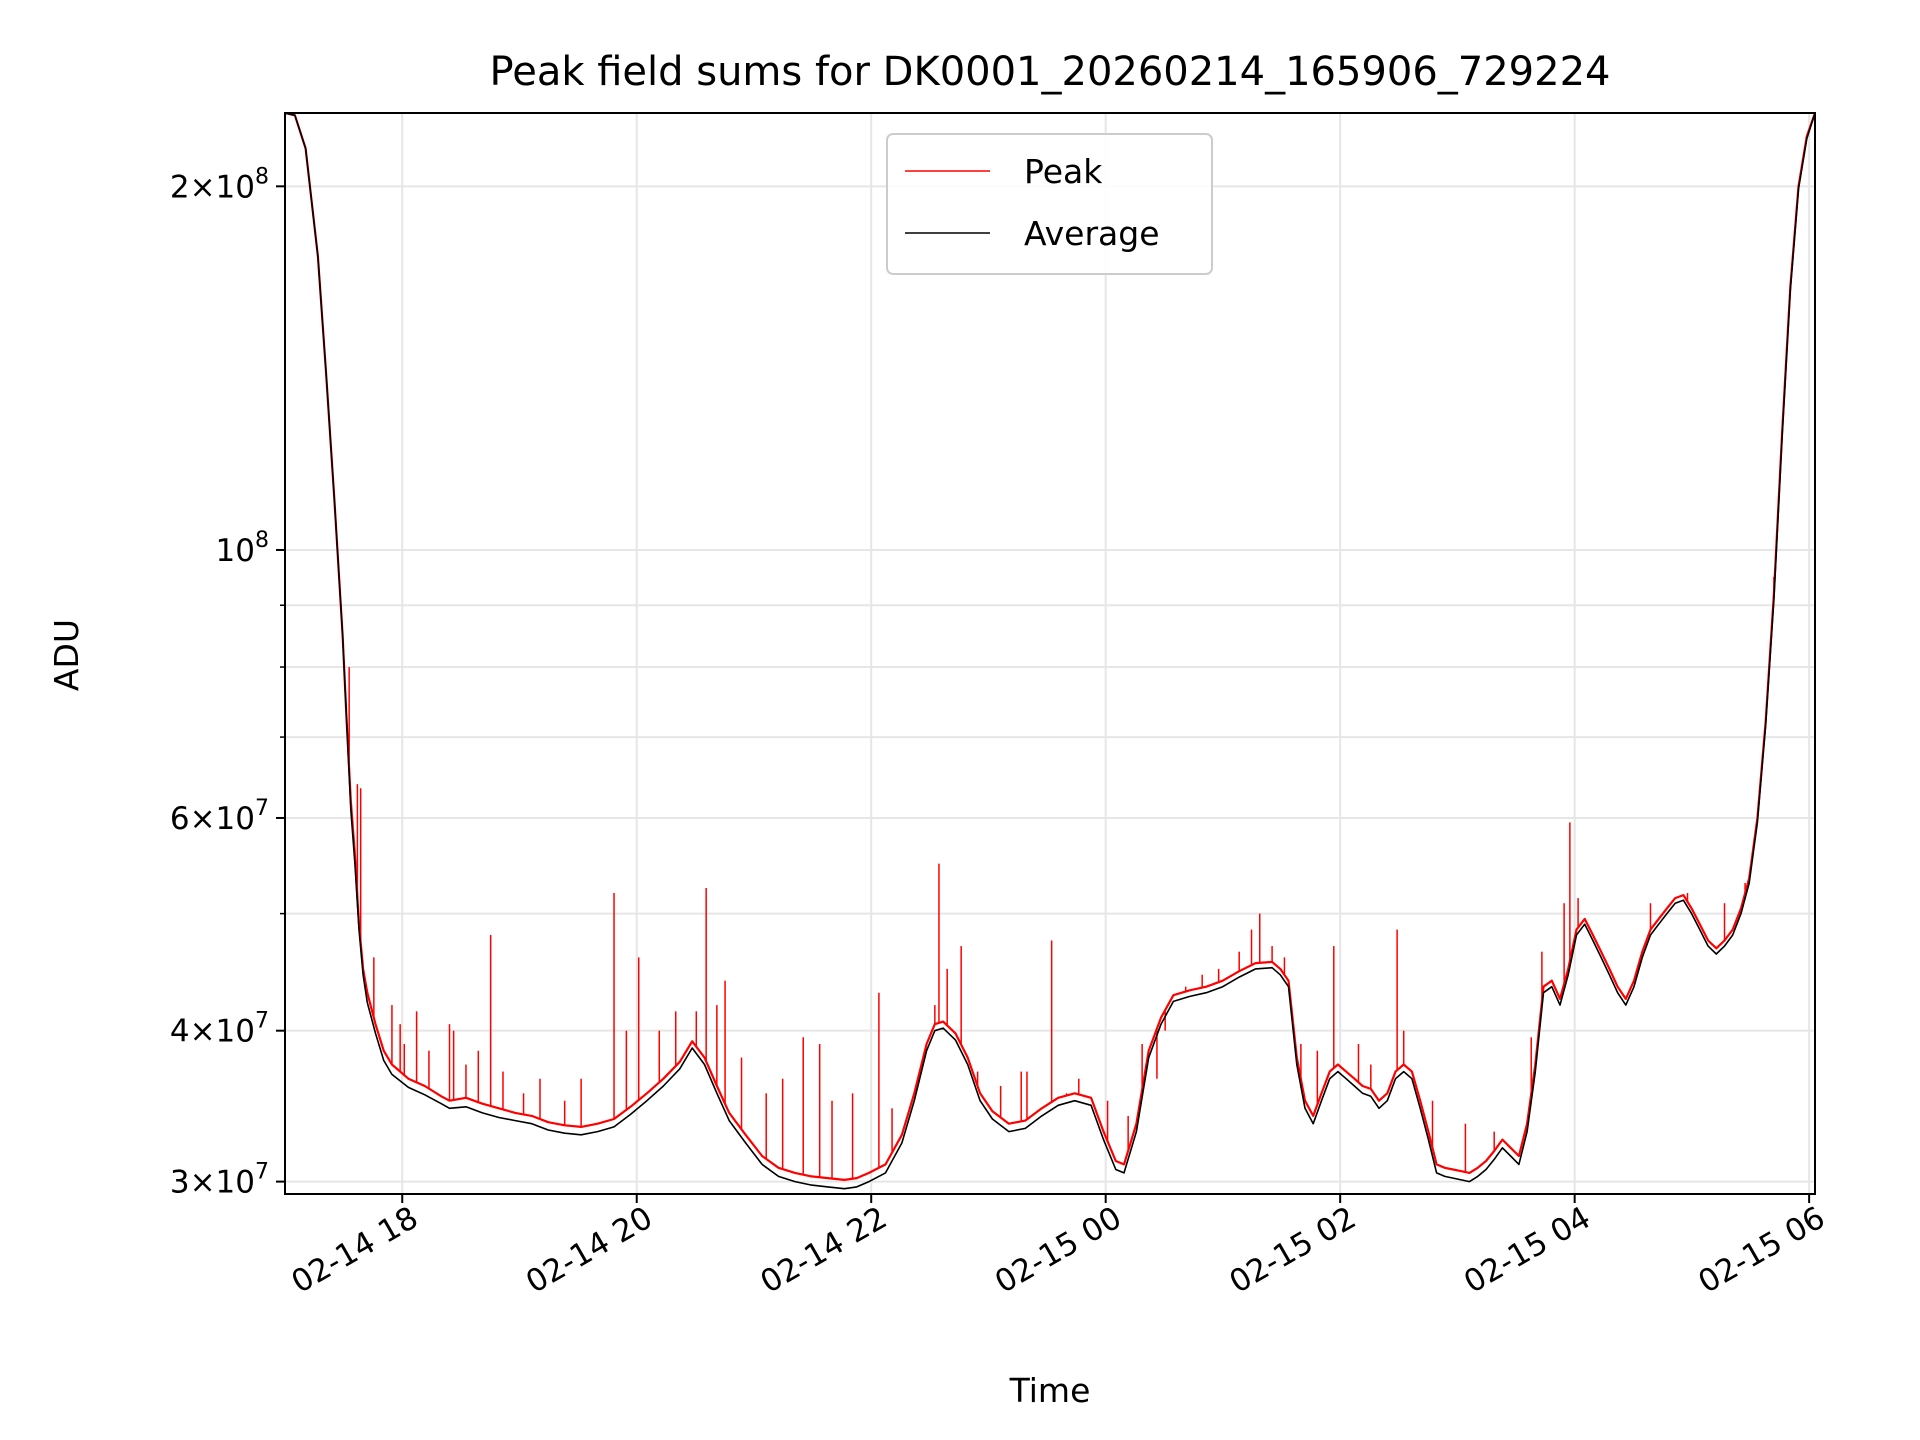 The image size is (1920, 1440). What do you see at coordinates (219, 1029) in the screenshot?
I see `y-tick-label: 4×107` at bounding box center [219, 1029].